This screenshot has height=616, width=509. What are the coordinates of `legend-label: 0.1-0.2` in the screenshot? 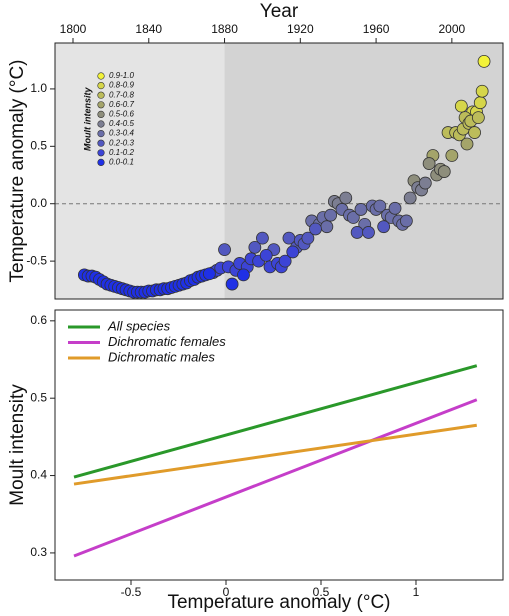 It's located at (121, 152).